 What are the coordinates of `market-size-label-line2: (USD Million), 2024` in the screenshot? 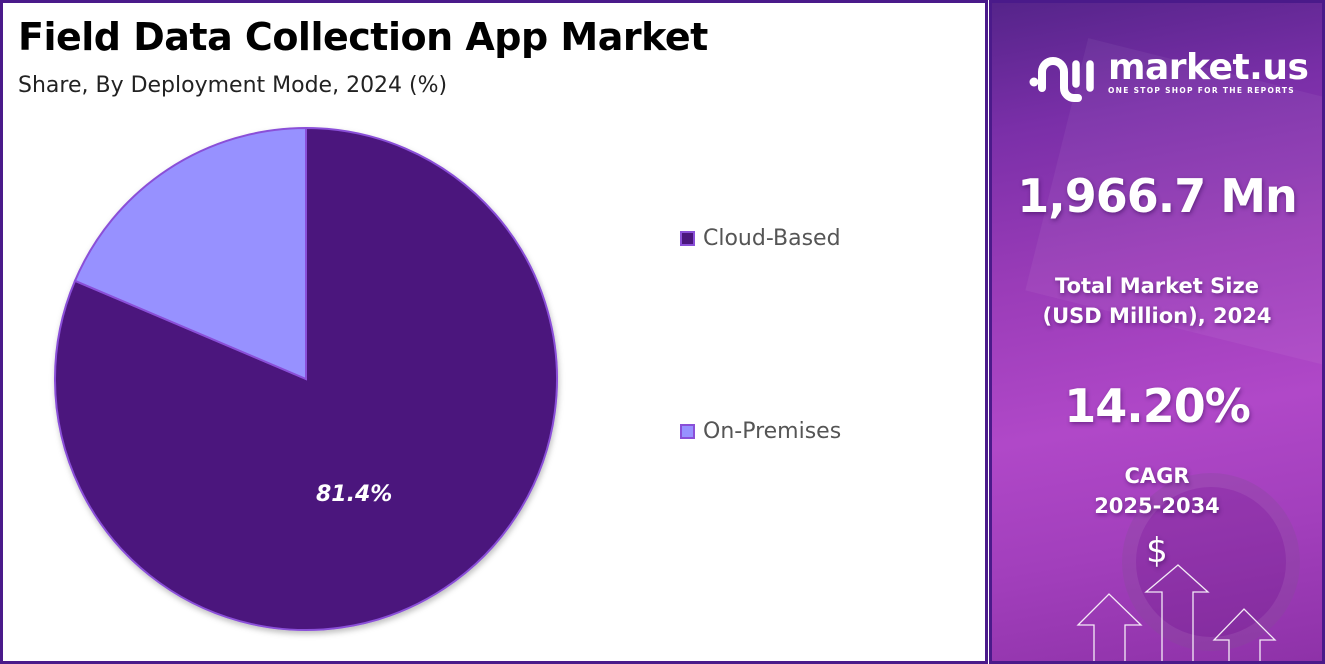 It's located at (1157, 316).